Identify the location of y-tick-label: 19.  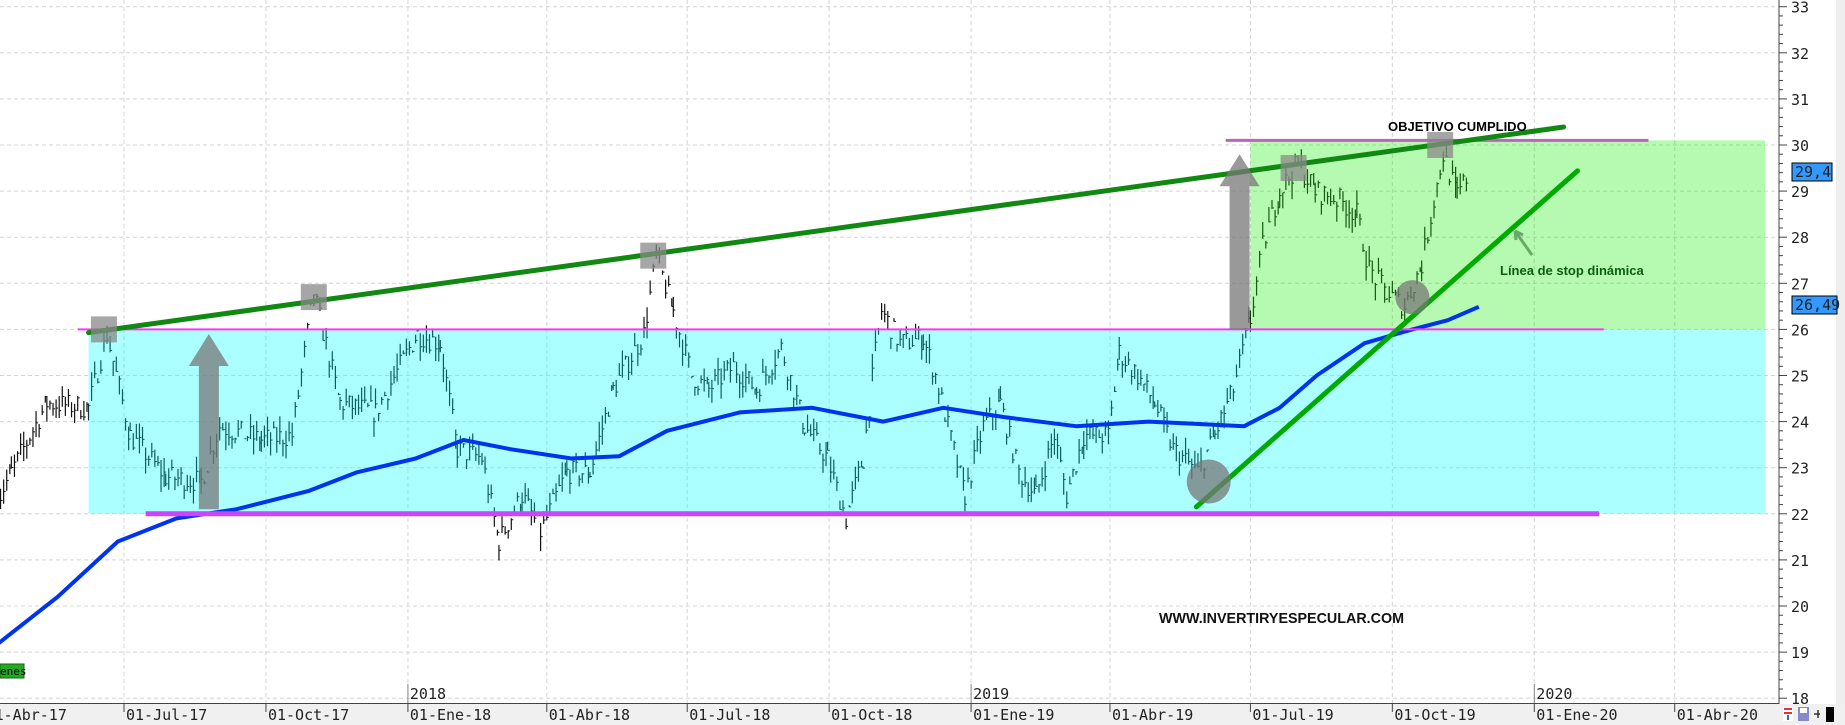
(1800, 653).